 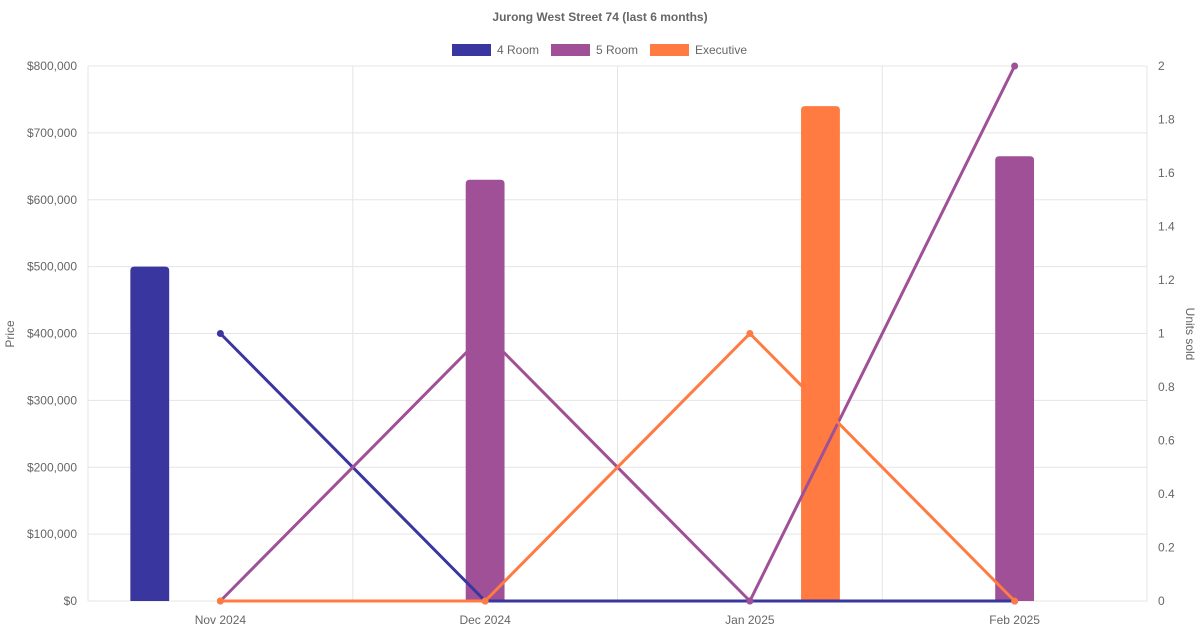 What do you see at coordinates (1166, 548) in the screenshot?
I see `y2-tick-label: 0.2` at bounding box center [1166, 548].